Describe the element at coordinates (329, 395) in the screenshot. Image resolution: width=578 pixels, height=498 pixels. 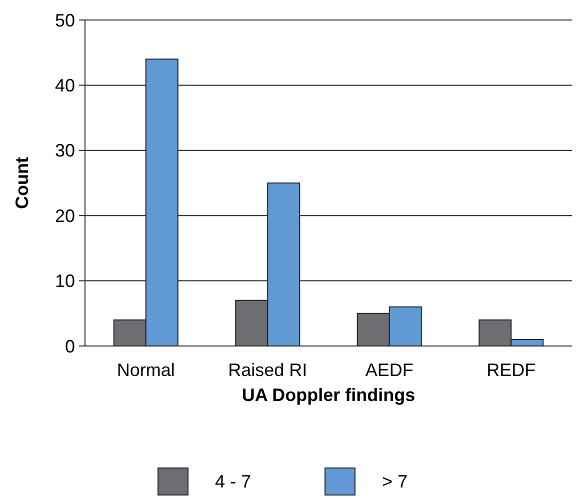
I see `x-axis-title: UA Doppler findings` at that location.